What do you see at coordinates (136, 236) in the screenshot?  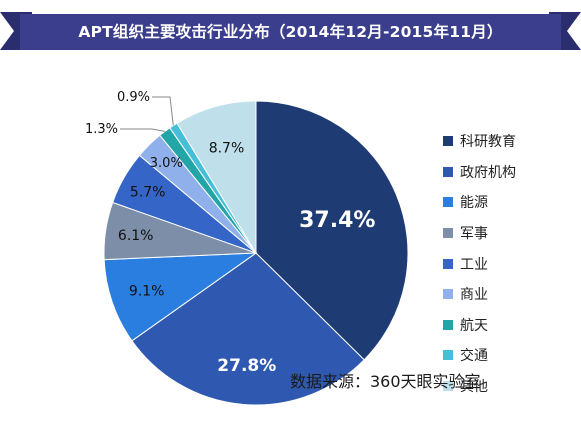 I see `data-label-4: 6.1%` at bounding box center [136, 236].